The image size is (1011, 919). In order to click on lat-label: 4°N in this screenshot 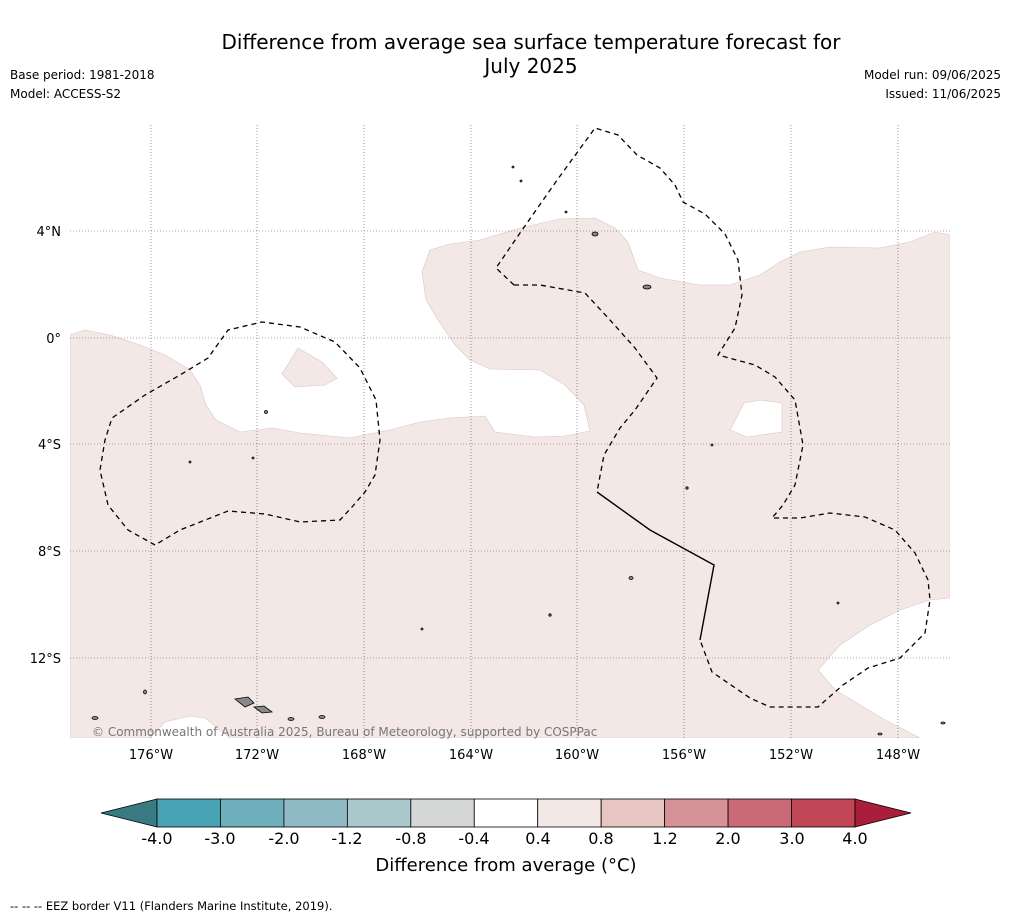, I will do `click(49, 232)`.